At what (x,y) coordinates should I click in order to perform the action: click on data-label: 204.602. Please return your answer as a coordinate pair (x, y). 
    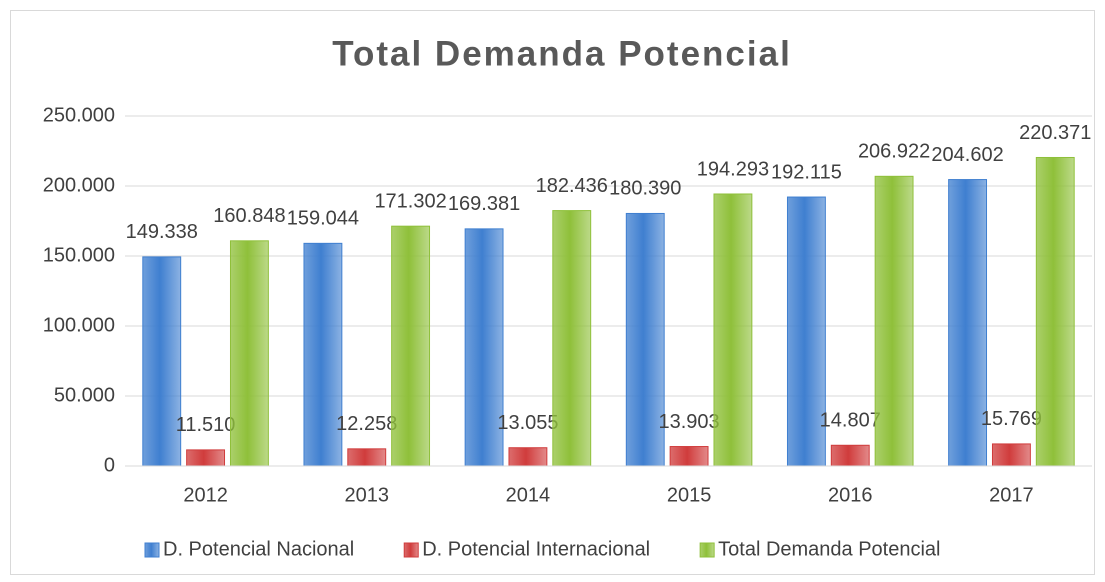
    Looking at the image, I should click on (967, 155).